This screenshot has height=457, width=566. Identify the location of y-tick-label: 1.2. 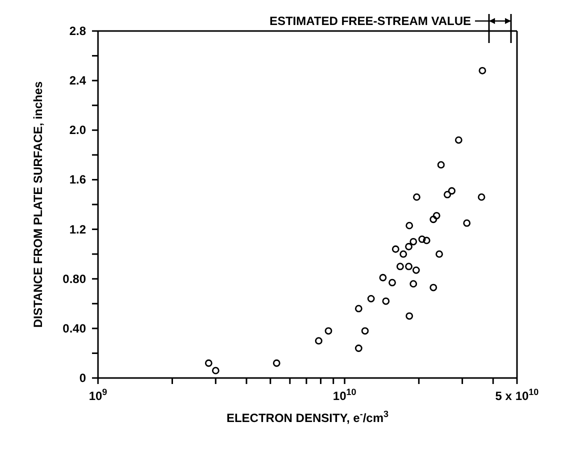
(77, 229).